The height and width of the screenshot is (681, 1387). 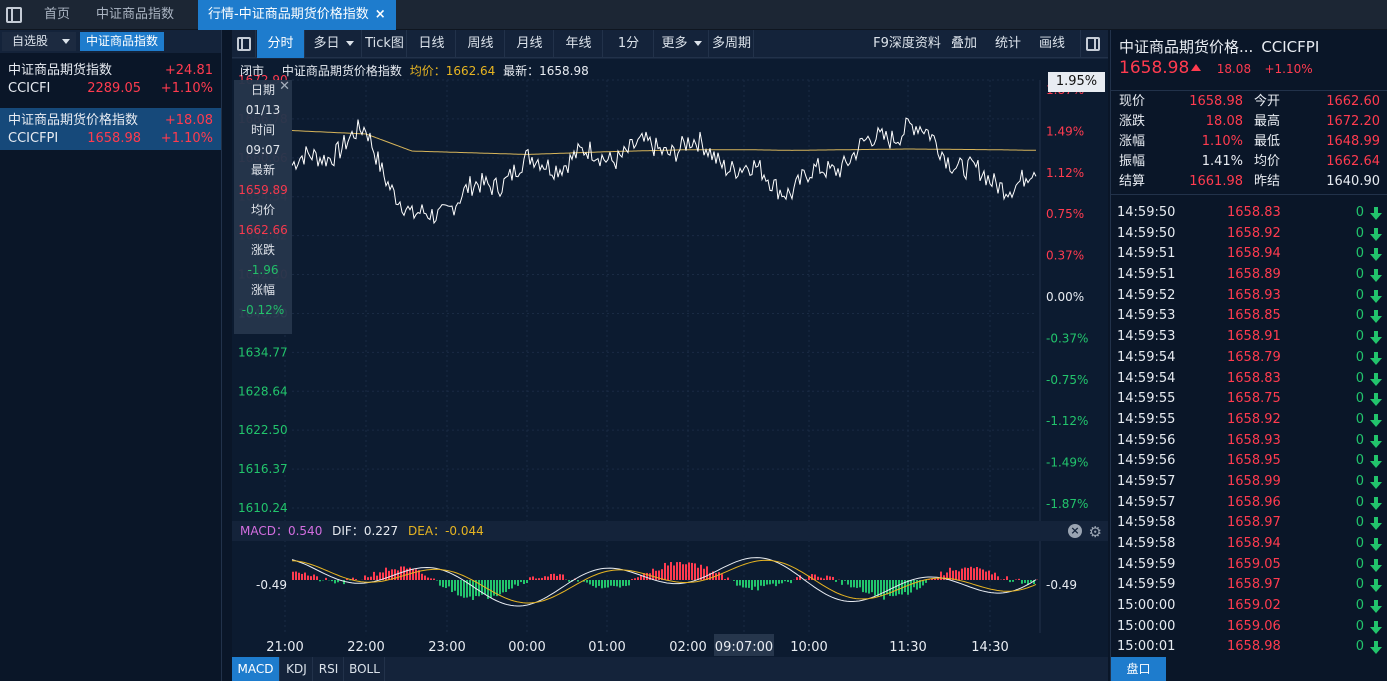 What do you see at coordinates (907, 647) in the screenshot?
I see `time-tick-label: 11:30` at bounding box center [907, 647].